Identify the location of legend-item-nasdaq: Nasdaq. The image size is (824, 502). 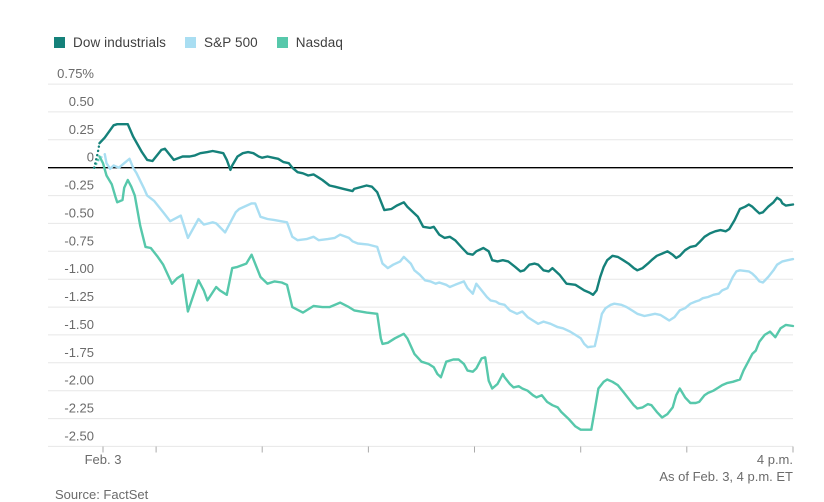
(309, 42).